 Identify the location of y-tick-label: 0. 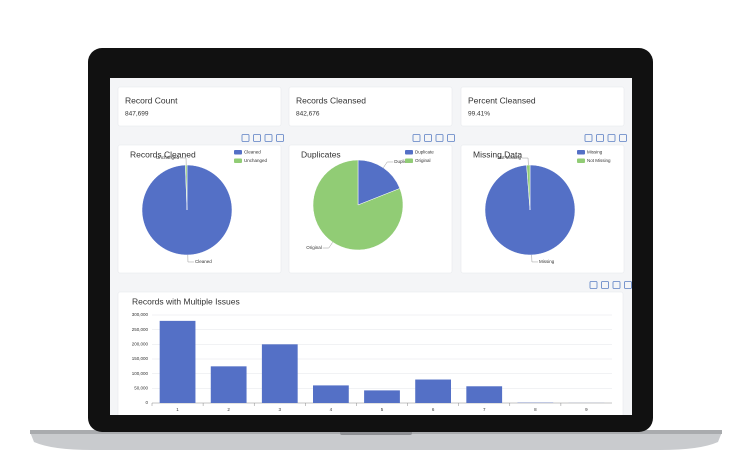
(146, 402).